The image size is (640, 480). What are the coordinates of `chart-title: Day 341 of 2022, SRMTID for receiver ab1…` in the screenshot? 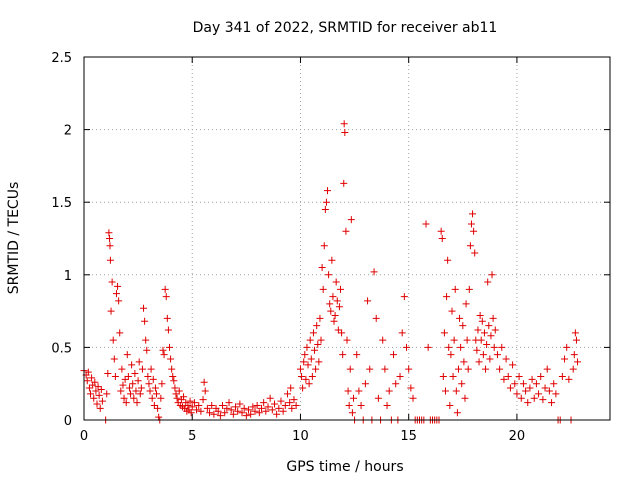 It's located at (345, 28).